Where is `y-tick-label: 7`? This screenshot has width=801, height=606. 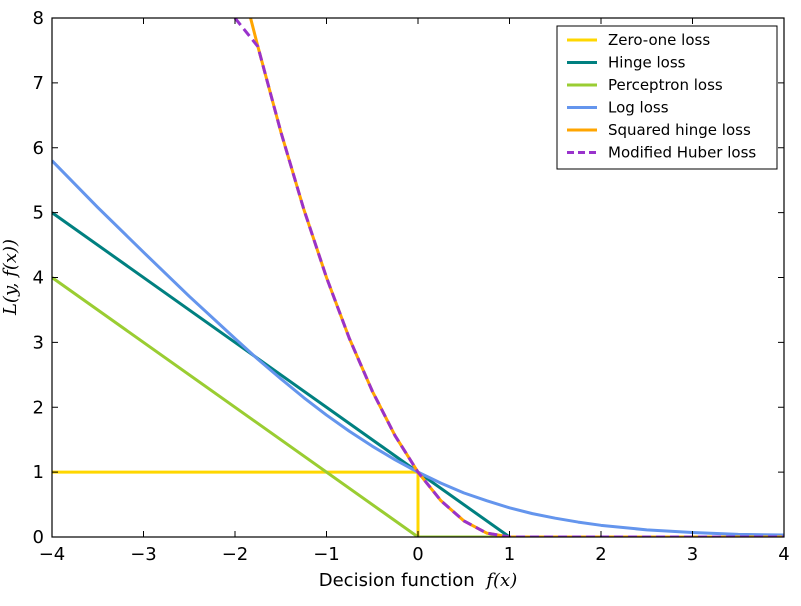 y-tick-label: 7 is located at coordinates (38, 83).